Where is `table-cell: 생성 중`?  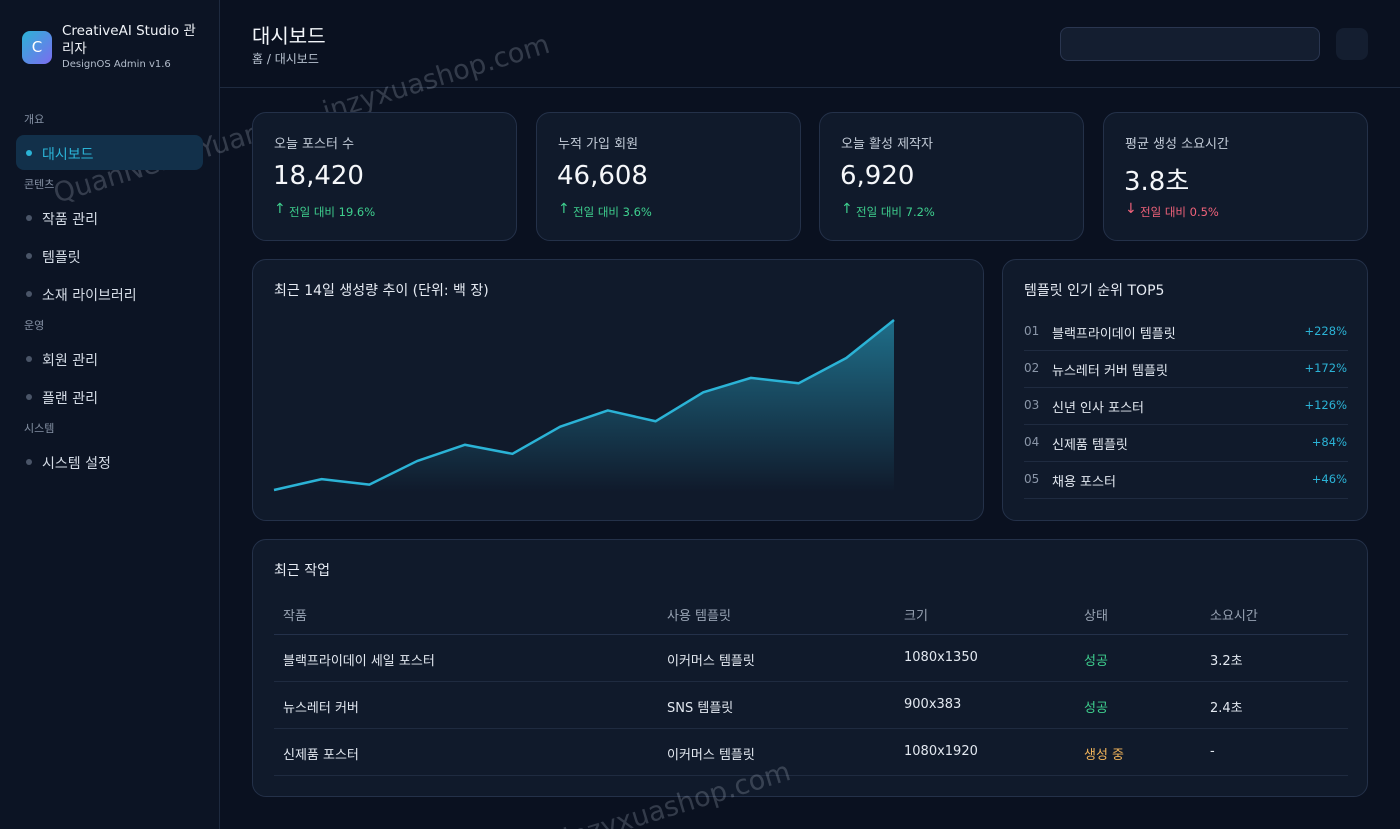 table-cell: 생성 중 is located at coordinates (1104, 755).